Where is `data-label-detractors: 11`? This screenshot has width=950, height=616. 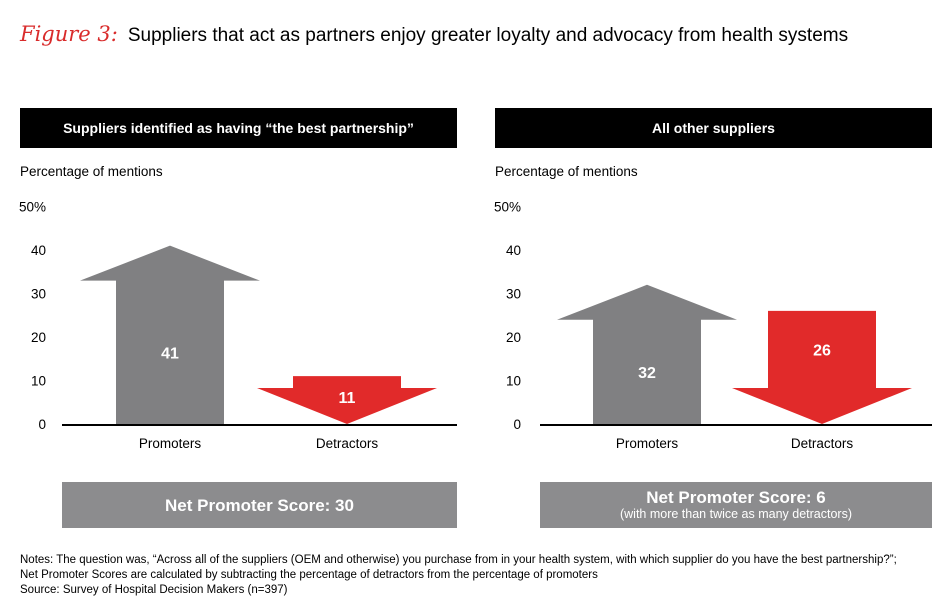 data-label-detractors: 11 is located at coordinates (347, 398).